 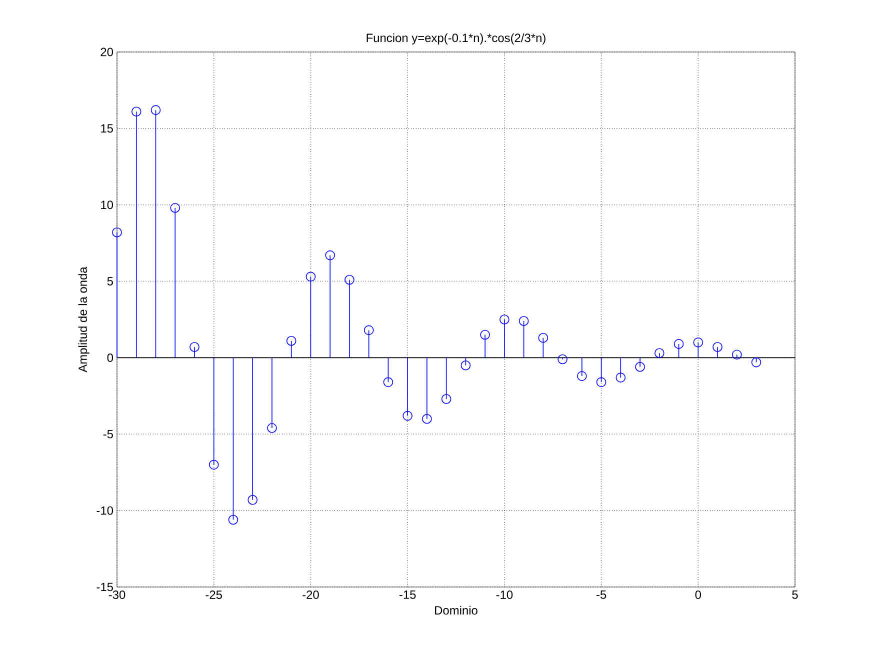 What do you see at coordinates (110, 281) in the screenshot?
I see `y-tick-label: 5` at bounding box center [110, 281].